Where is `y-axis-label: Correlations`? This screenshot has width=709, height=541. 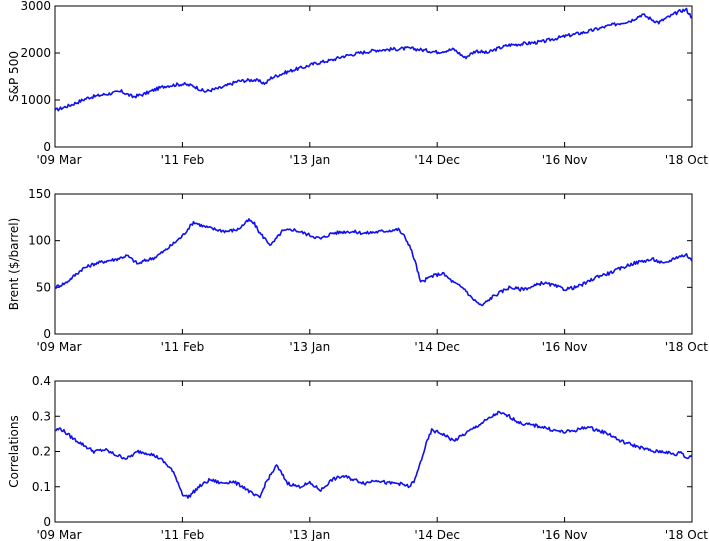
y-axis-label: Correlations is located at coordinates (14, 451).